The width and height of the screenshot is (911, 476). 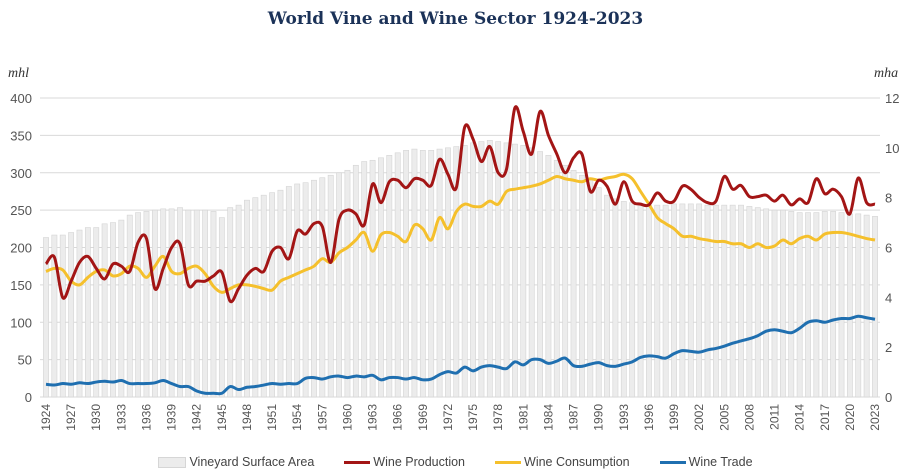 I want to click on x-tick-label: 1939, so click(x=172, y=417).